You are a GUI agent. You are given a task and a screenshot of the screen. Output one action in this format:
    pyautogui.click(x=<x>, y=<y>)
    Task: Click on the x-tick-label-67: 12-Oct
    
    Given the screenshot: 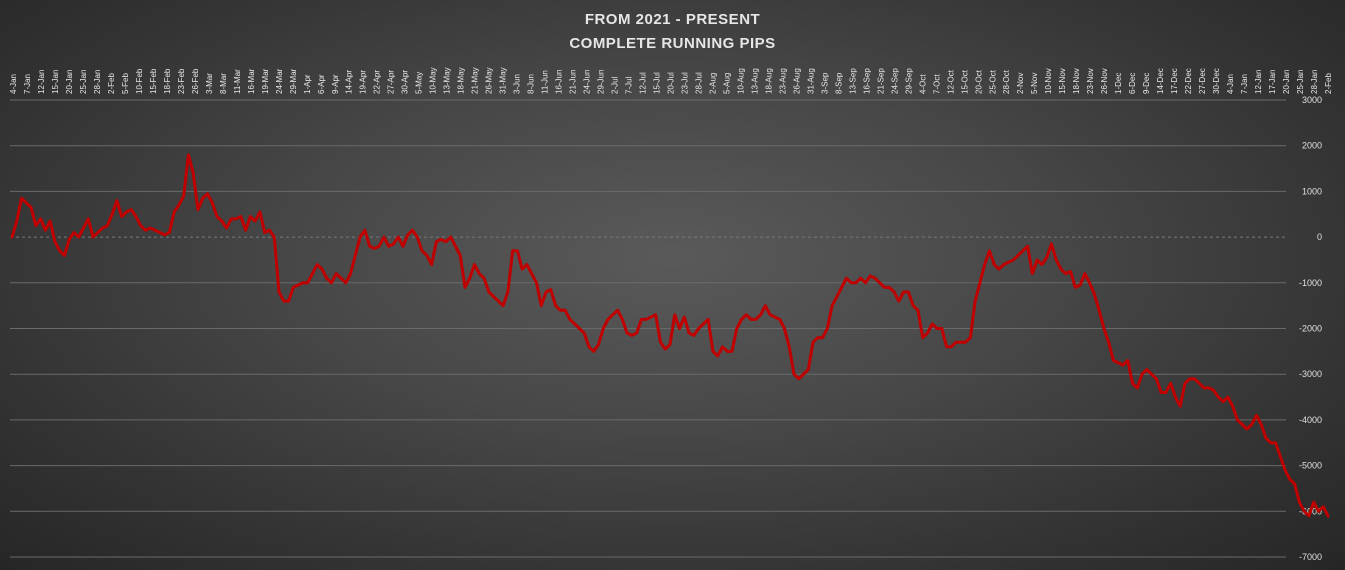 What is the action you would take?
    pyautogui.click(x=950, y=81)
    